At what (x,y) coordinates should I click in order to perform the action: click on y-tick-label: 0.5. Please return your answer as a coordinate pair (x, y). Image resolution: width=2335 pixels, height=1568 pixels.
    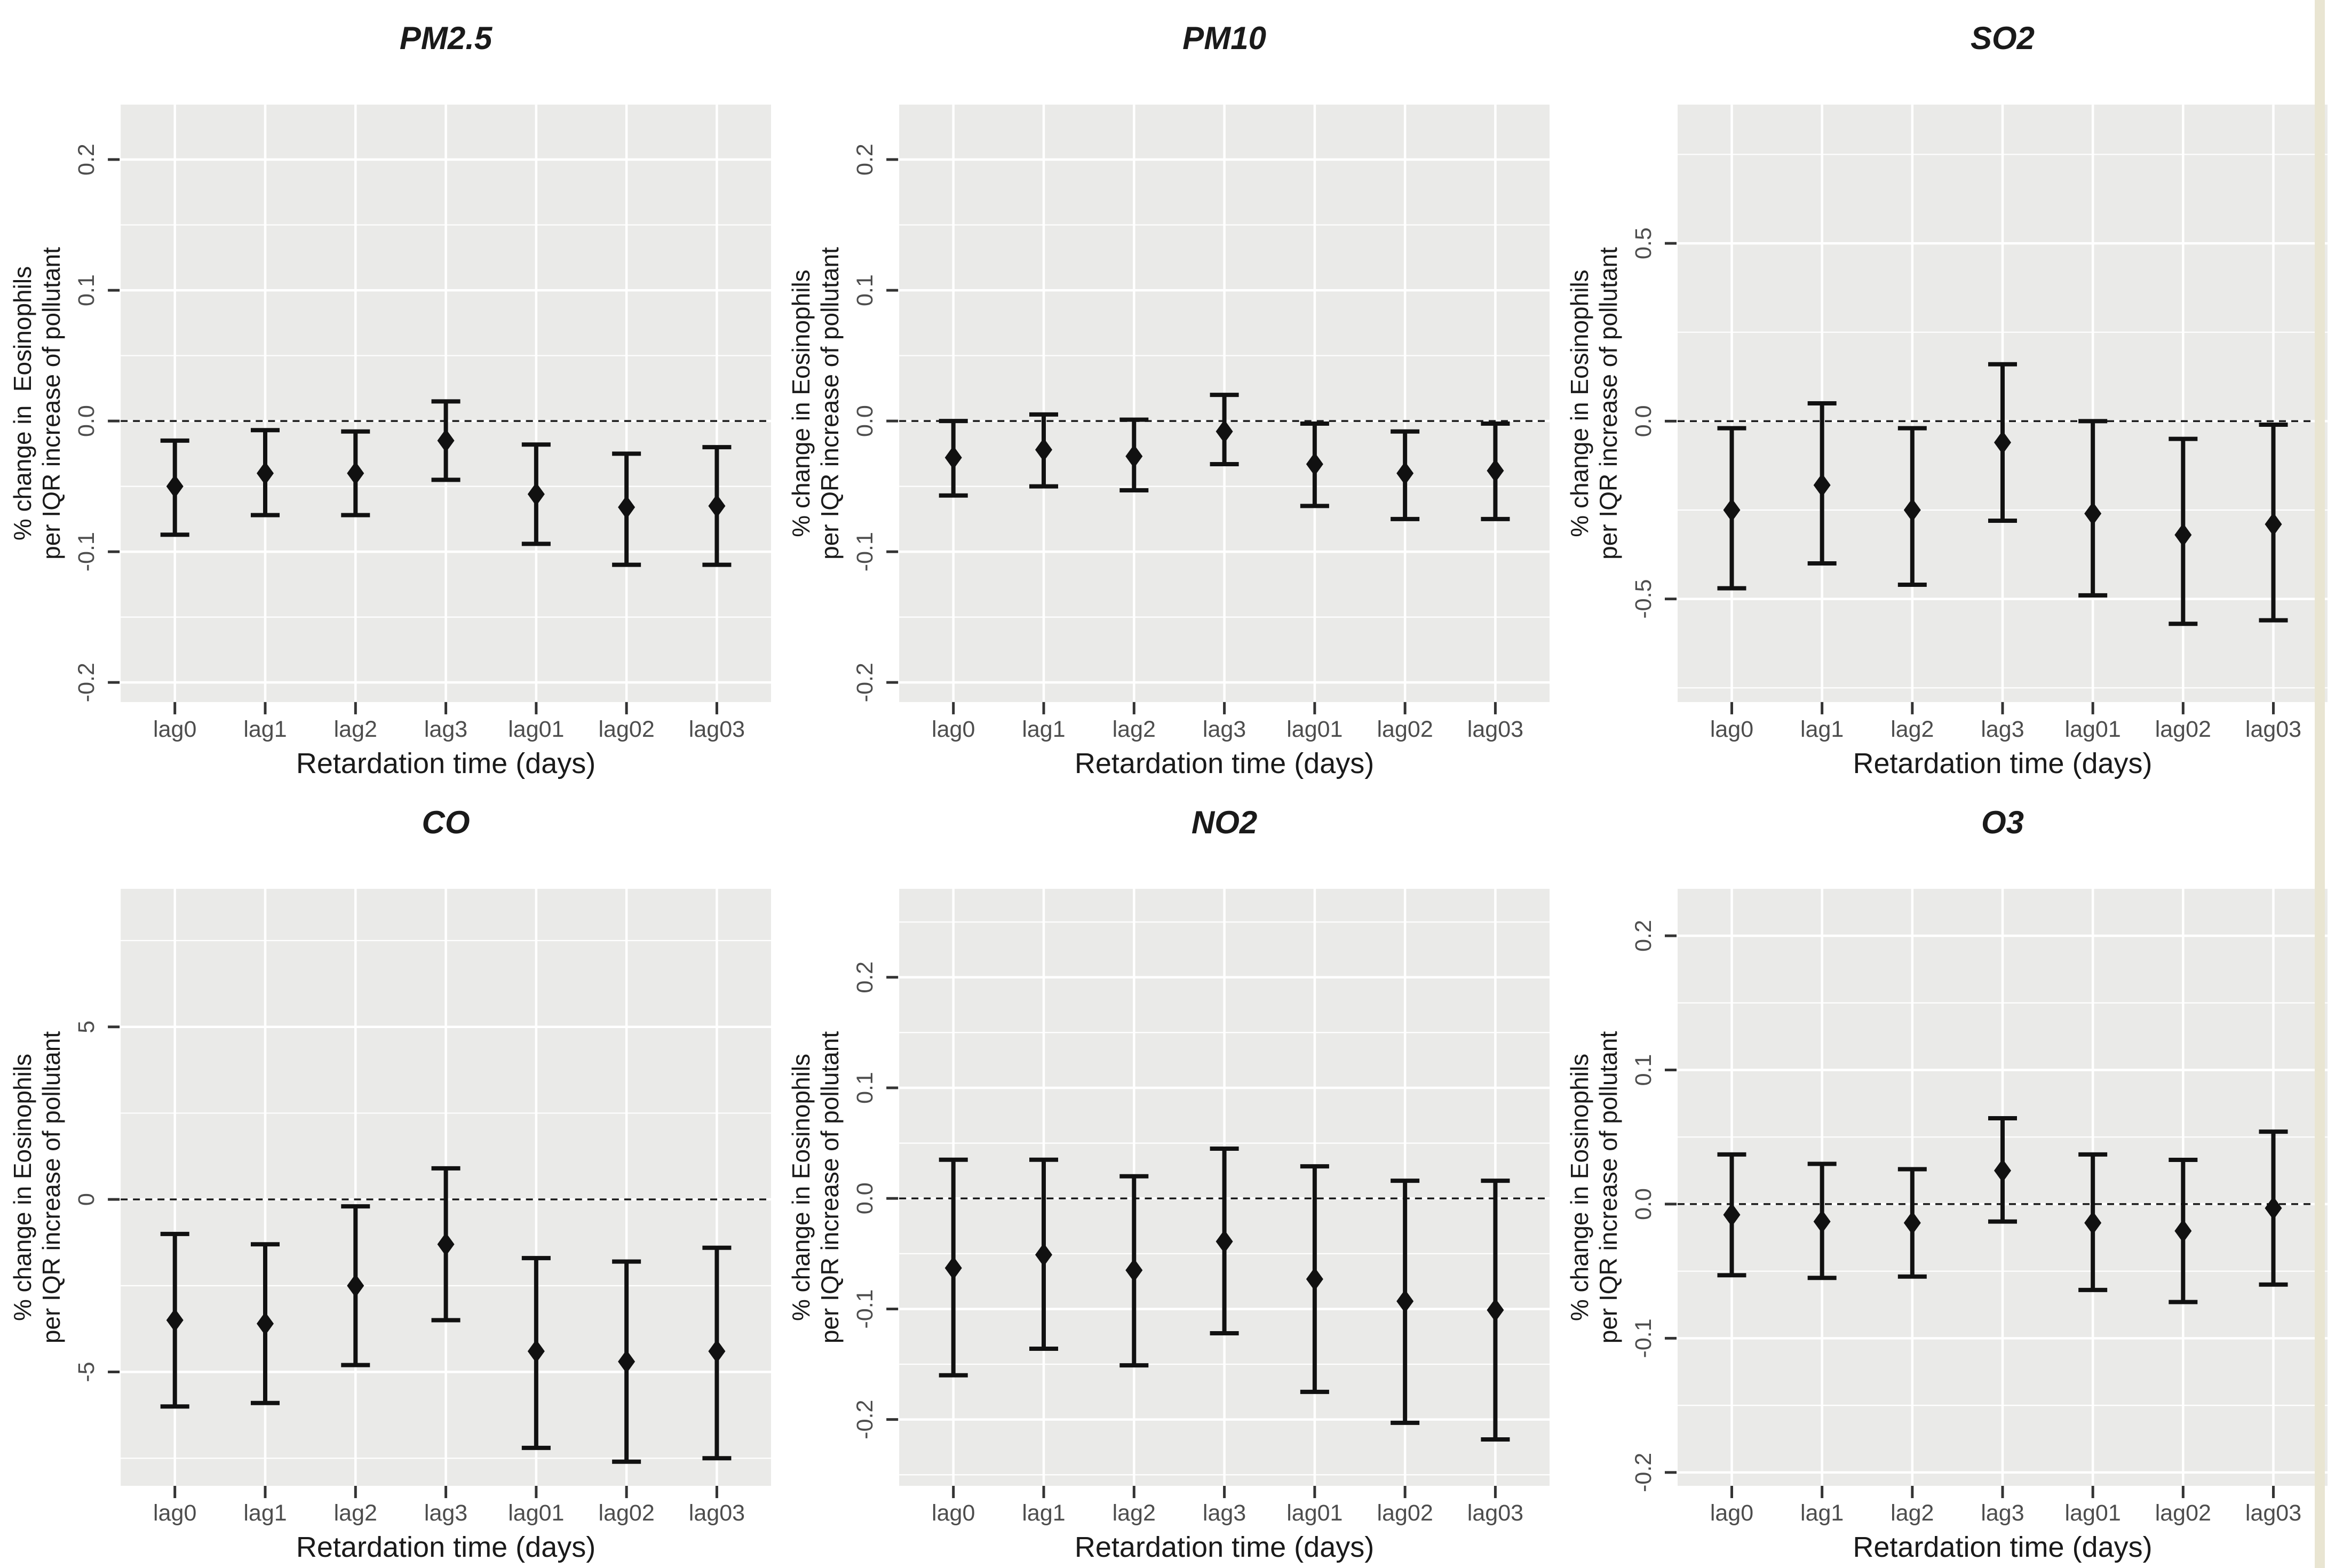
    Looking at the image, I should click on (1643, 243).